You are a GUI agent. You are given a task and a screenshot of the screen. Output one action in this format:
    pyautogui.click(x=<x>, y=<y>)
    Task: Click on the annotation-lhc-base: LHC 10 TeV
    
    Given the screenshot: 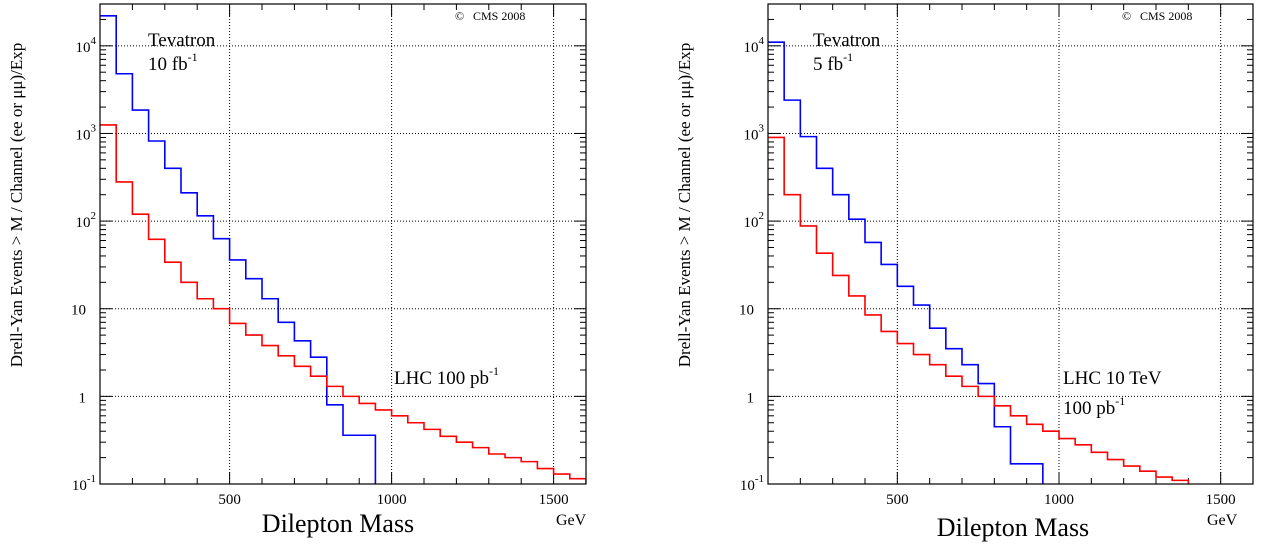 What is the action you would take?
    pyautogui.click(x=1112, y=378)
    